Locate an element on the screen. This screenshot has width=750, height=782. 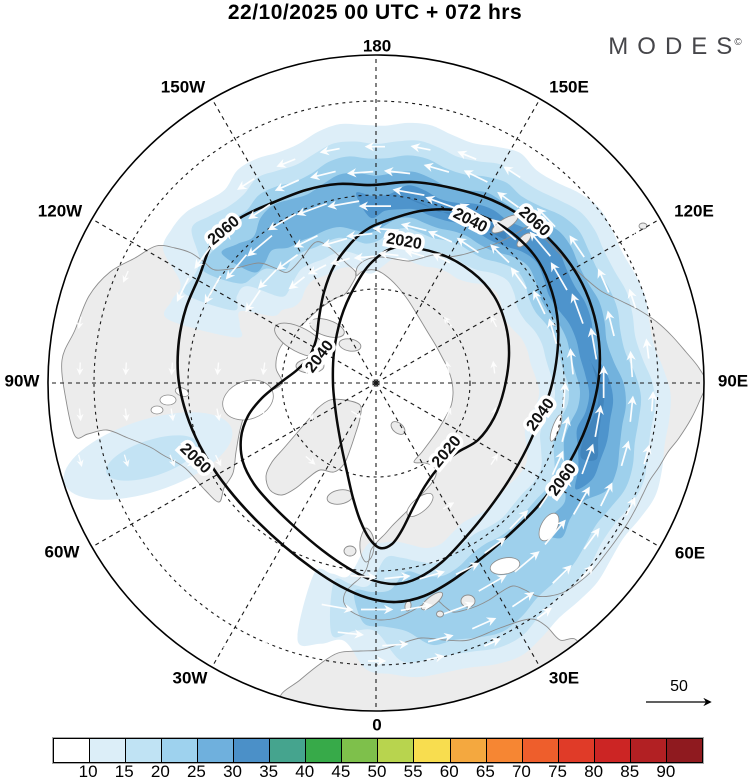
longitude-label-90W: 90W is located at coordinates (23, 380).